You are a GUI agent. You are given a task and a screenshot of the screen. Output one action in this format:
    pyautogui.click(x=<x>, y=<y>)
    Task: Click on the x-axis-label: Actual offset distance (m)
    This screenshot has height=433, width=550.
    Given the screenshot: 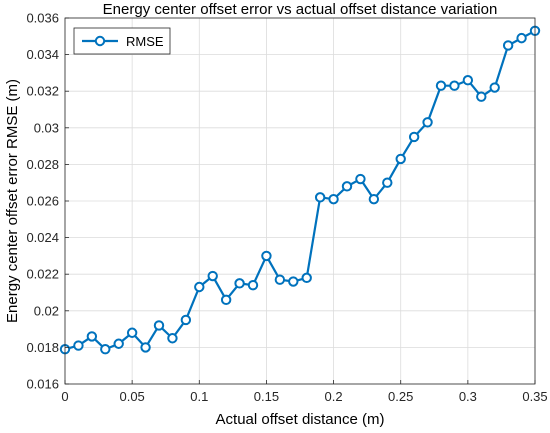 What is the action you would take?
    pyautogui.click(x=300, y=419)
    